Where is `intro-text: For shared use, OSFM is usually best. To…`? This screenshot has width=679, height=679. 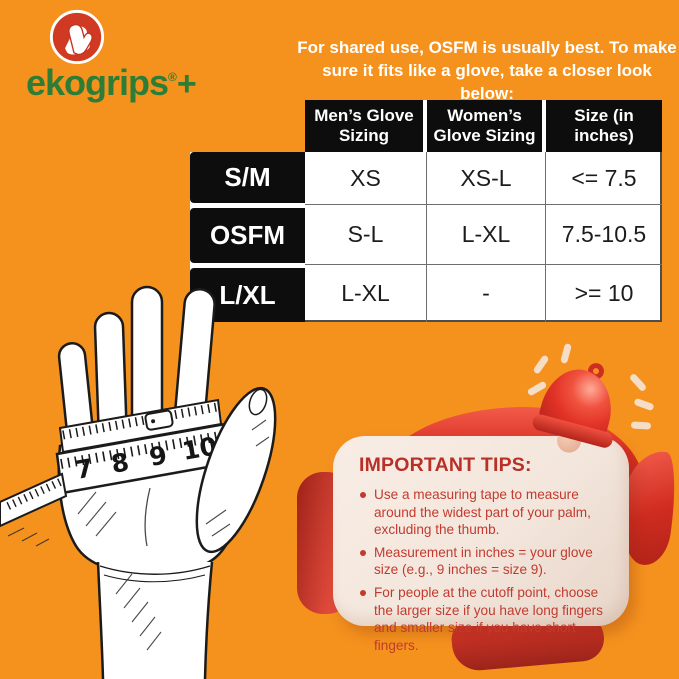 intro-text: For shared use, OSFM is usually best. To… is located at coordinates (487, 70).